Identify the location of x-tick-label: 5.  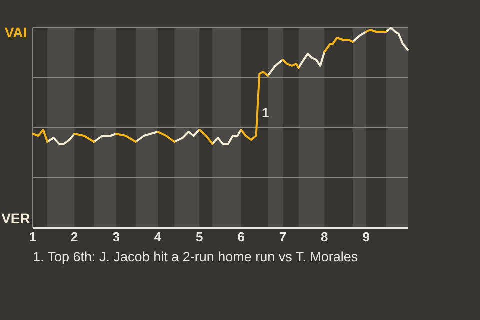
(200, 236).